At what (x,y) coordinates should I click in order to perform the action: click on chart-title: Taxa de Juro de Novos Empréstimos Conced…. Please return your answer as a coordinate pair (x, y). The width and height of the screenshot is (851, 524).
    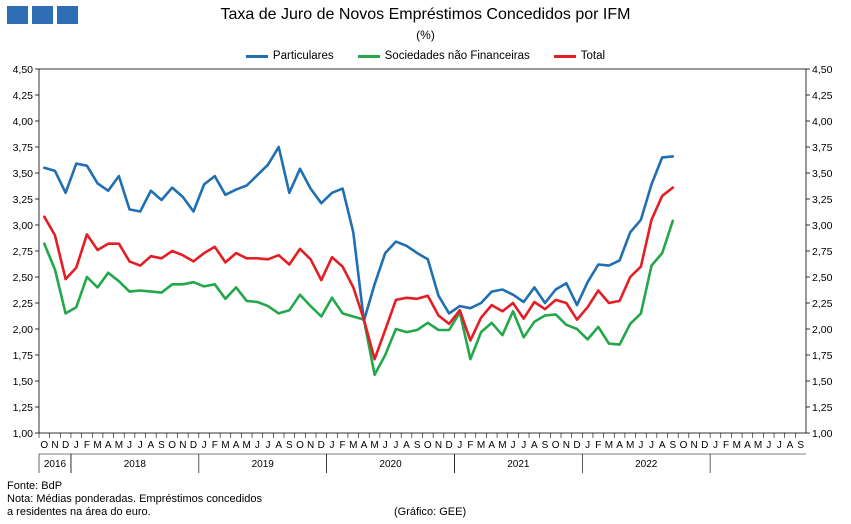
    Looking at the image, I should click on (425, 14).